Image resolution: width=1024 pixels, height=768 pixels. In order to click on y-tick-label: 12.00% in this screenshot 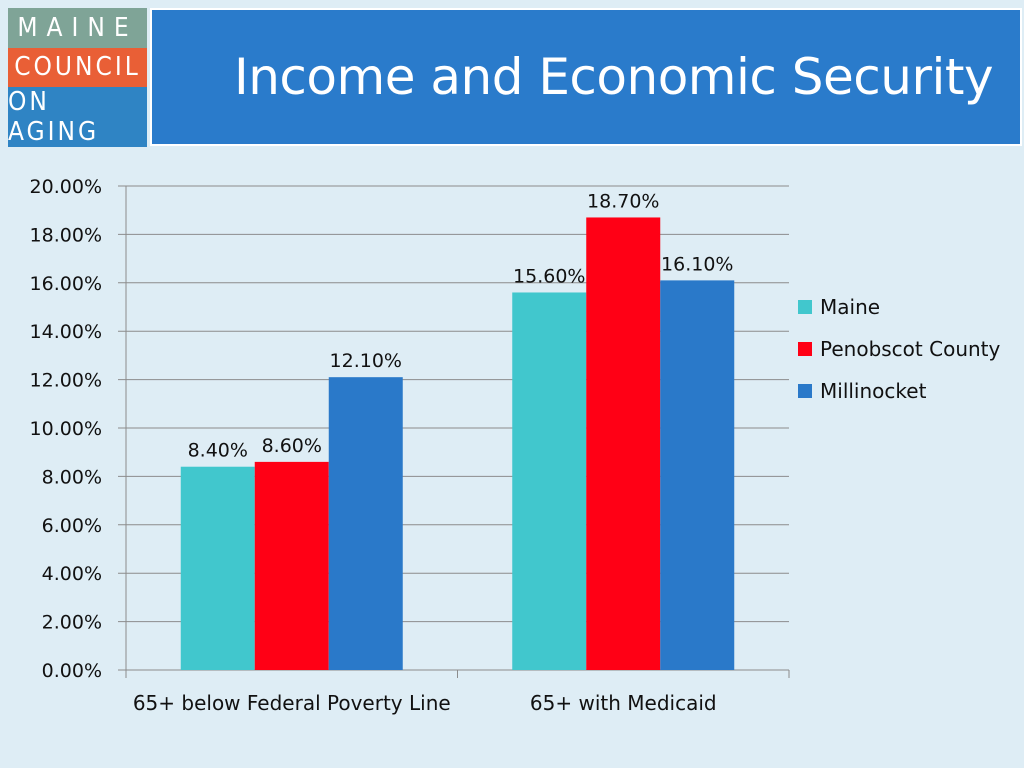, I will do `click(66, 381)`.